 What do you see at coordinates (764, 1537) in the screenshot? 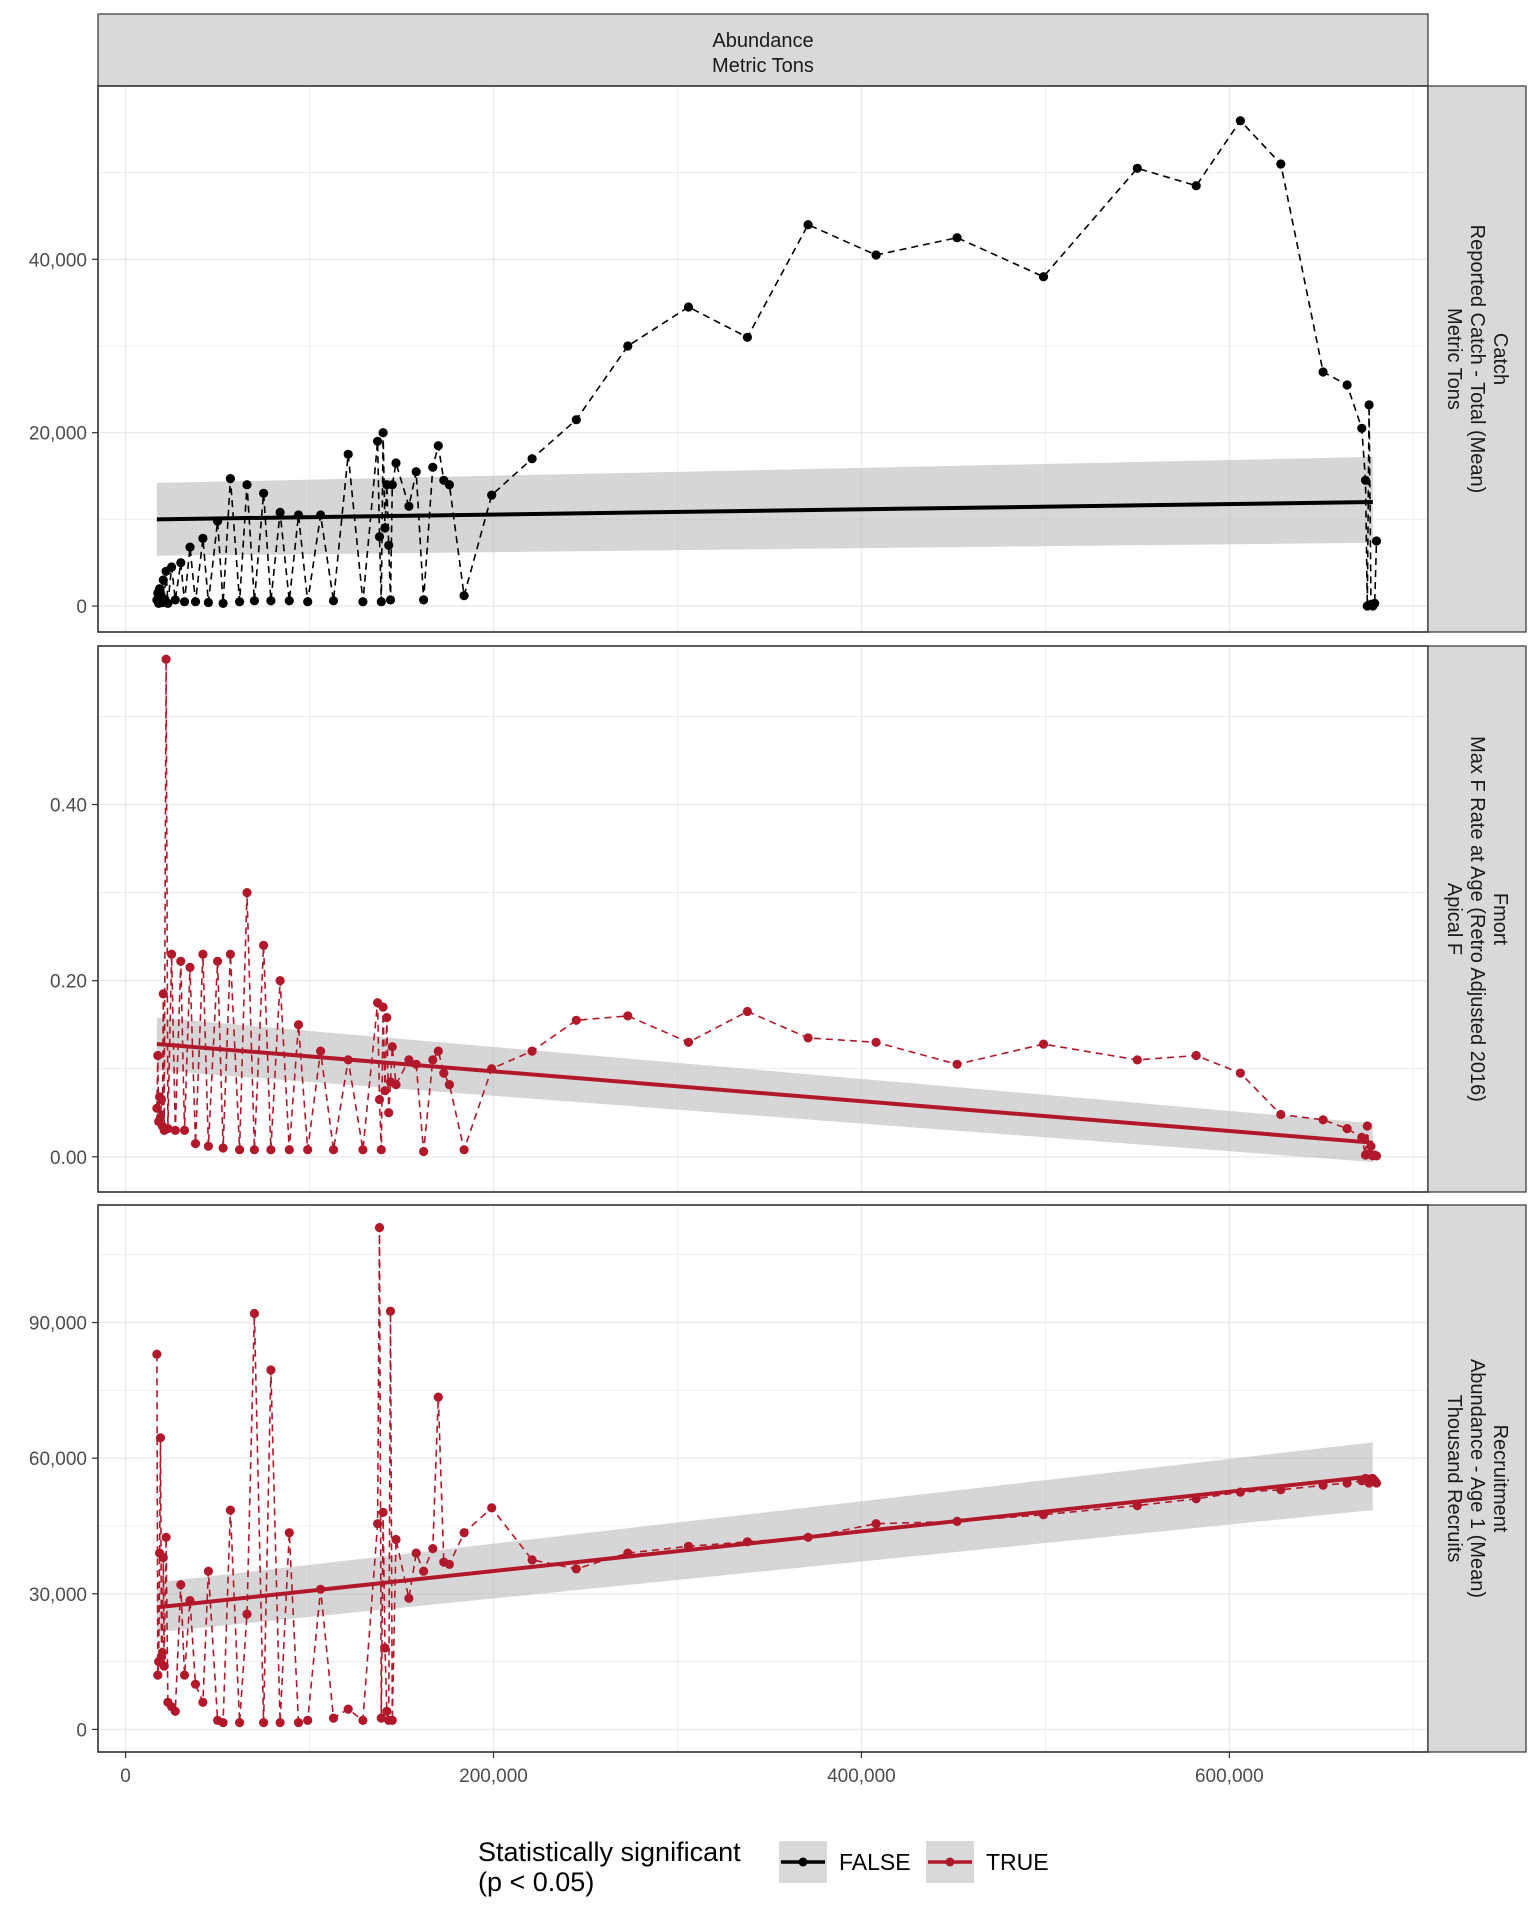
I see `confidence-ribbon` at bounding box center [764, 1537].